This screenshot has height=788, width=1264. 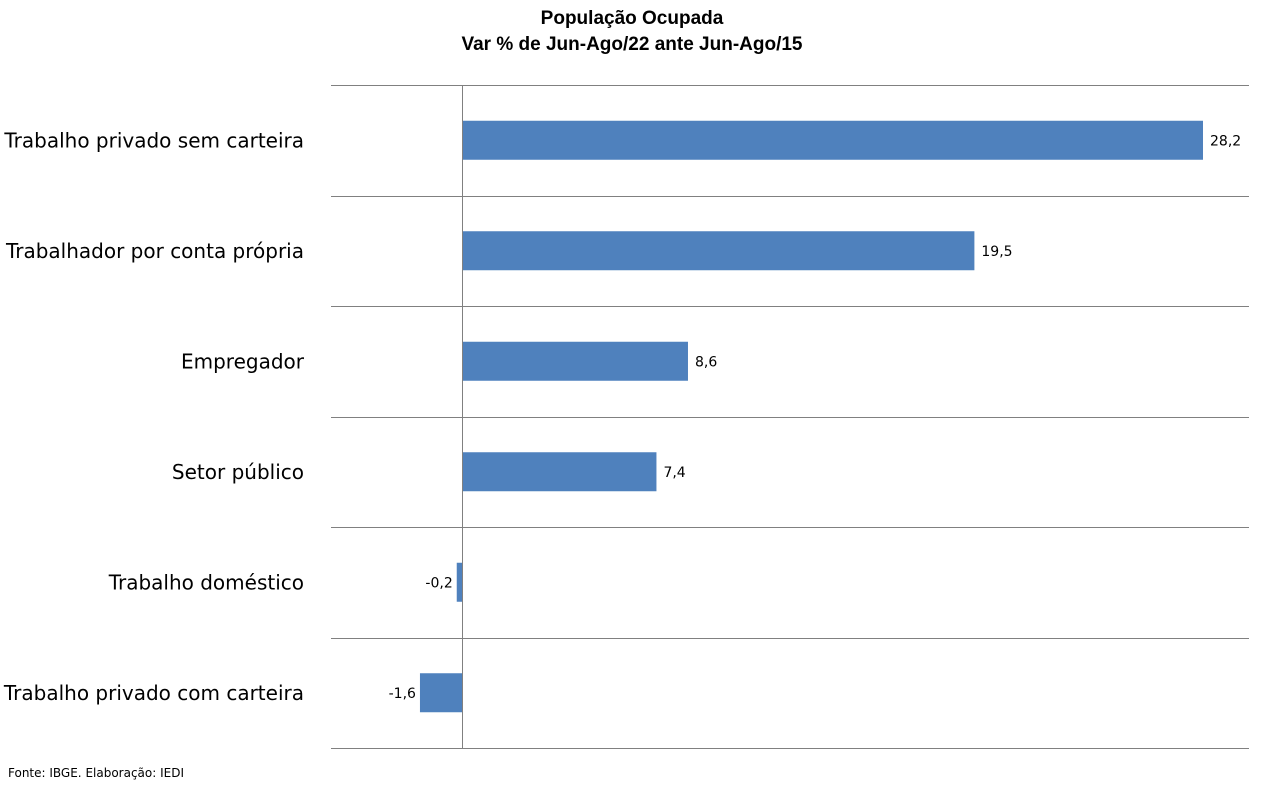 I want to click on category-label: Trabalho privado com carteira, so click(x=153, y=693).